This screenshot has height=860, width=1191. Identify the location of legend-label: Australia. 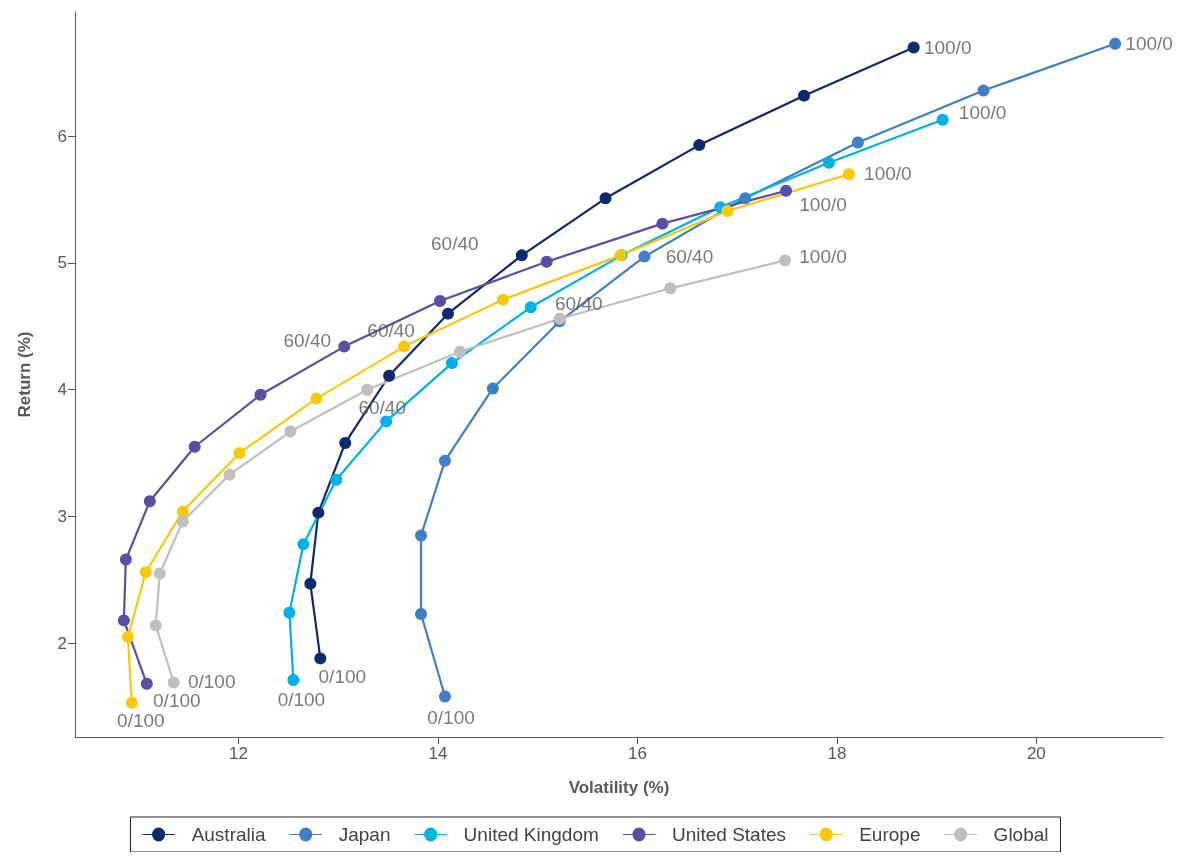
(228, 834).